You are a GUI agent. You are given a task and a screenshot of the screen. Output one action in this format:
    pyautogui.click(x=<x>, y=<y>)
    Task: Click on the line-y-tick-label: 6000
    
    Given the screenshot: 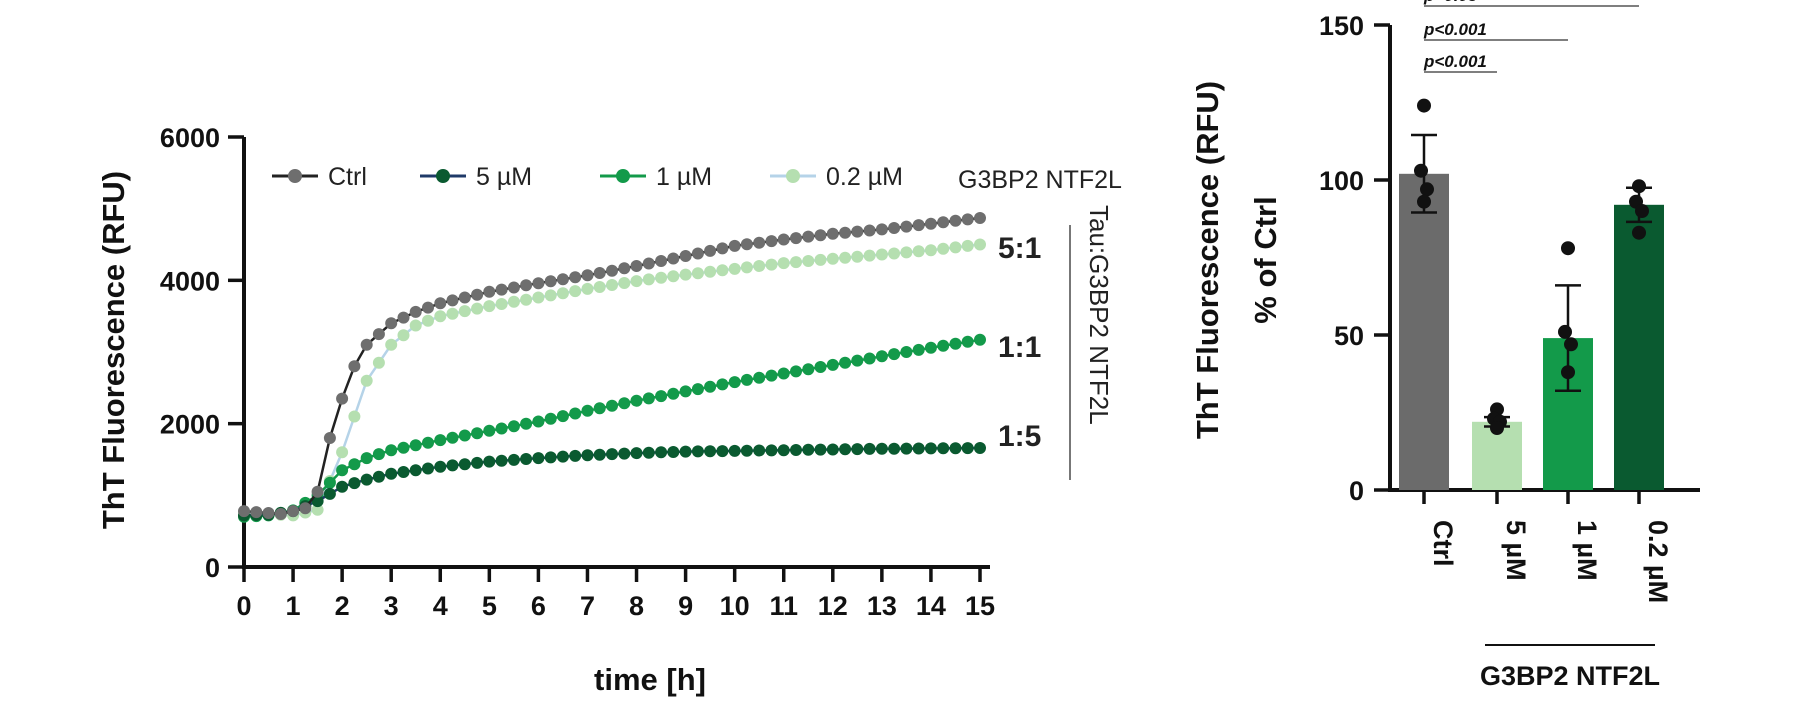 What is the action you would take?
    pyautogui.click(x=190, y=138)
    